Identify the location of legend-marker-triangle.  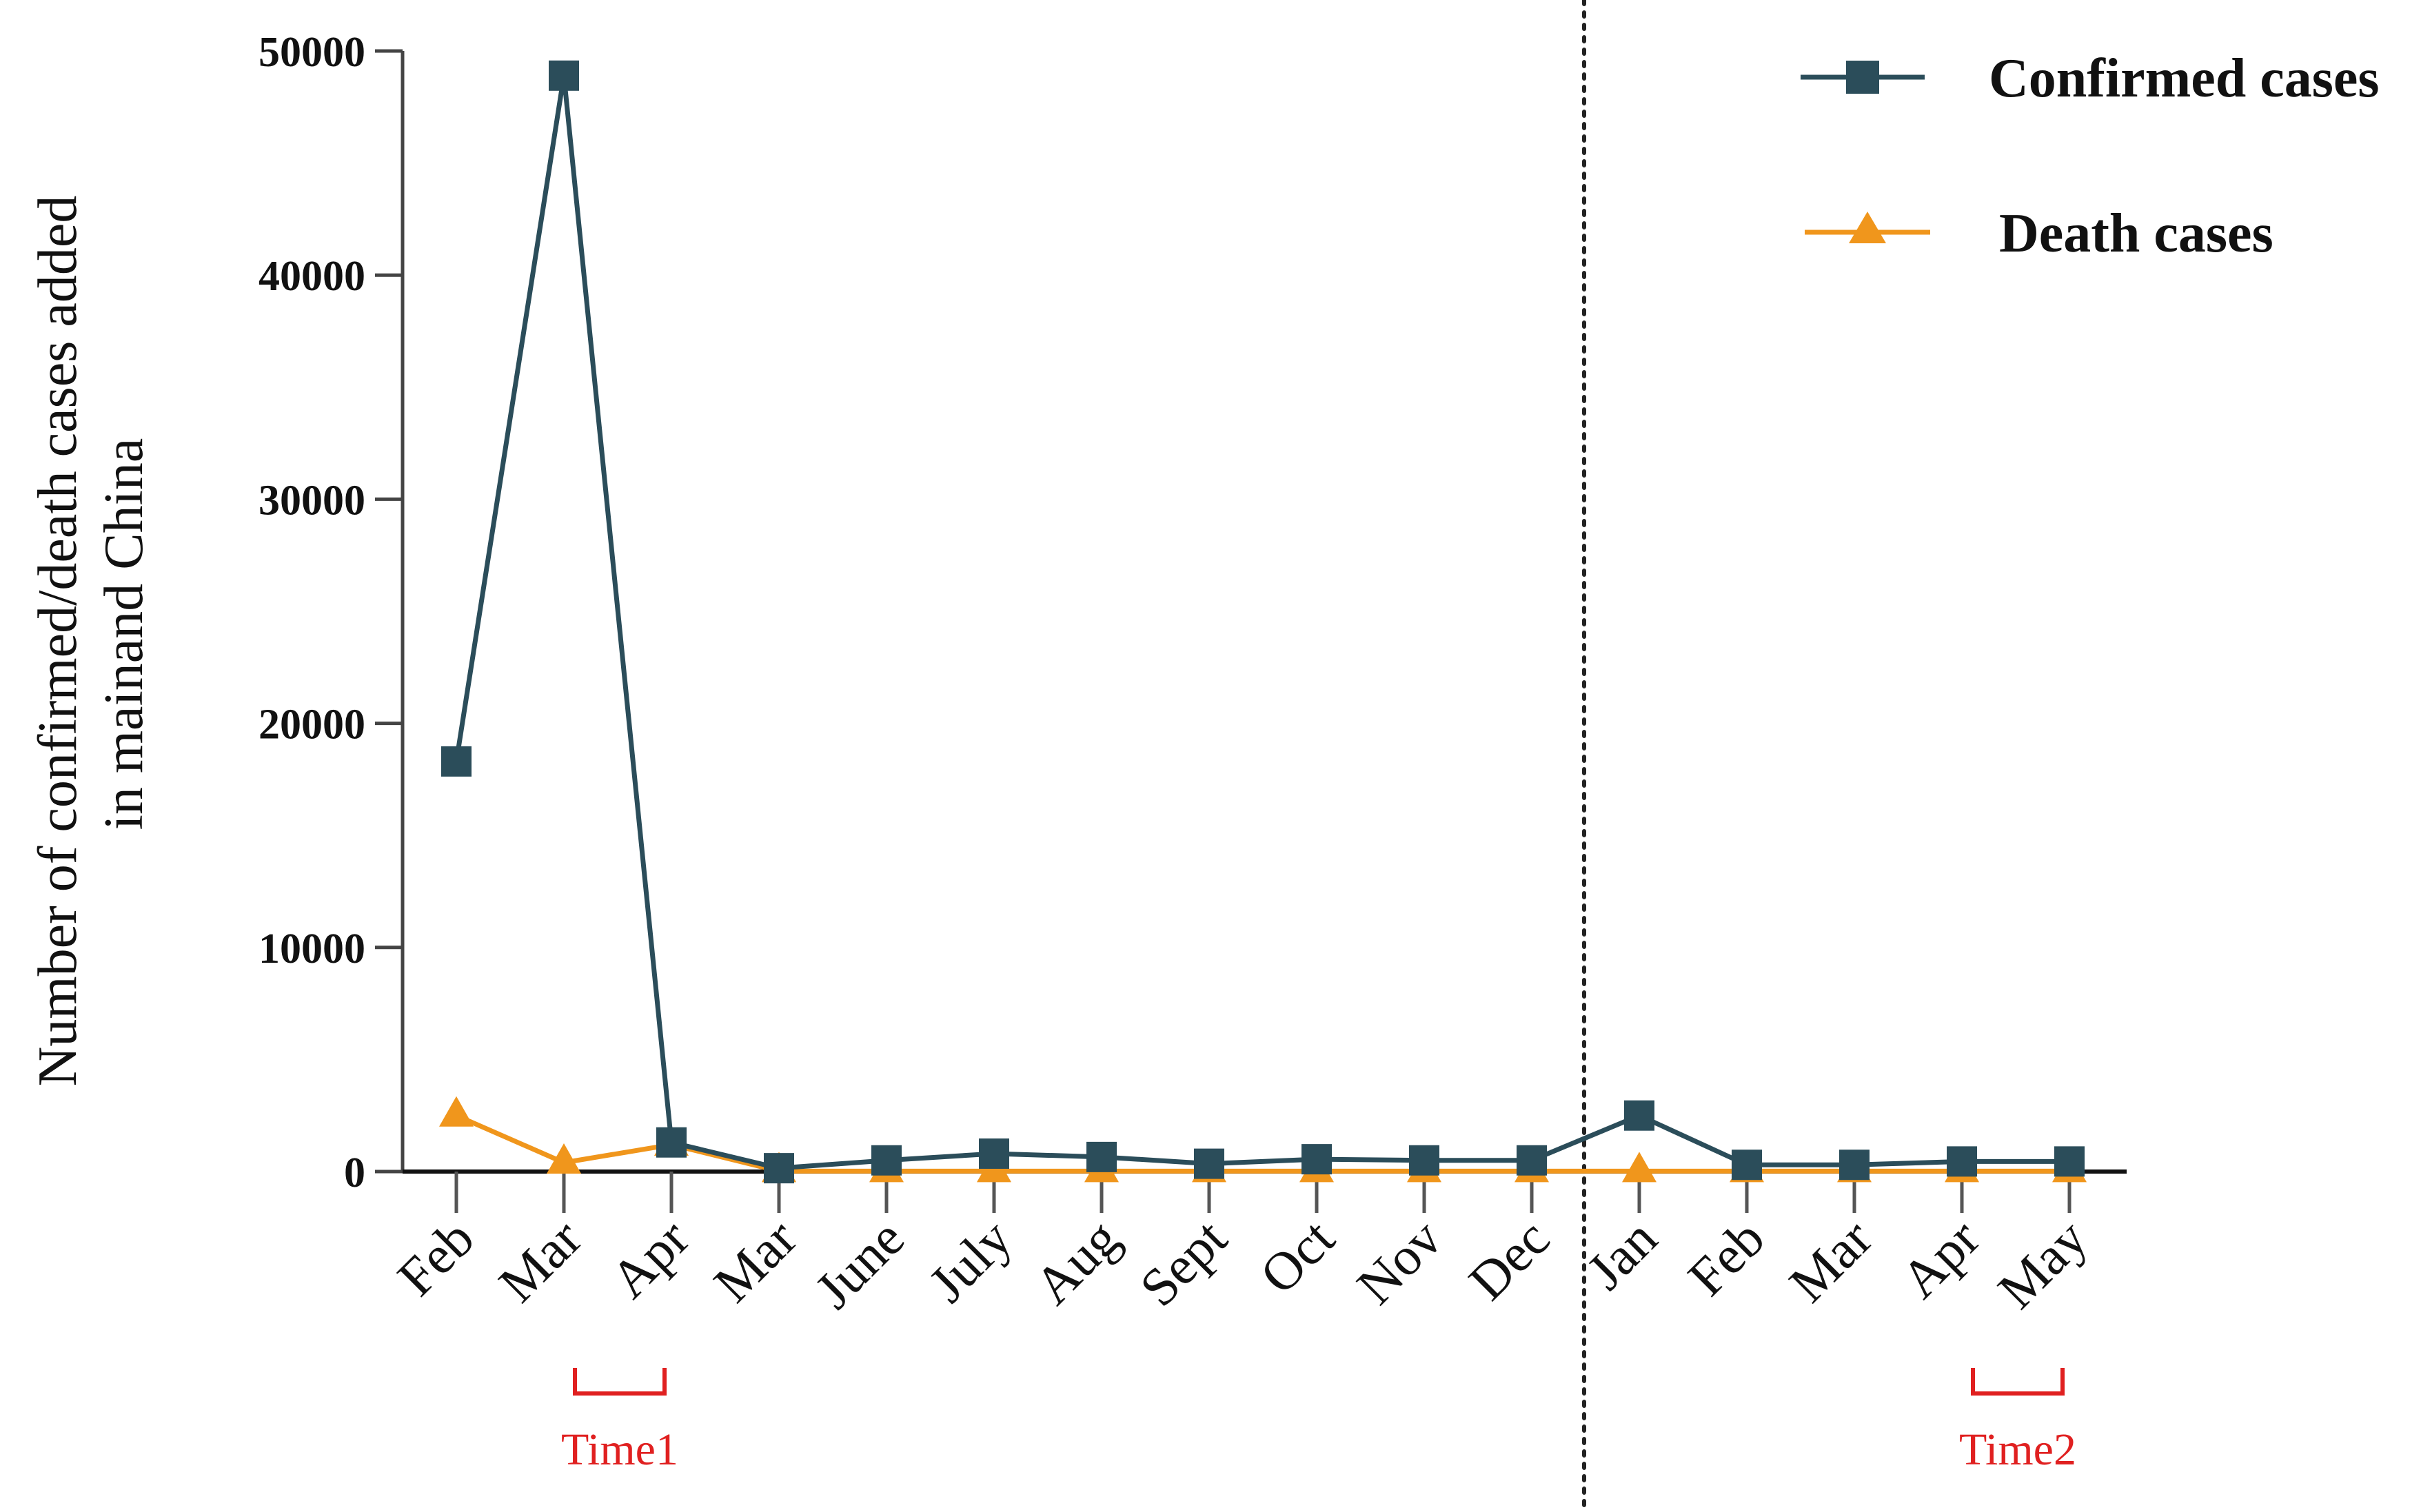
(1868, 227).